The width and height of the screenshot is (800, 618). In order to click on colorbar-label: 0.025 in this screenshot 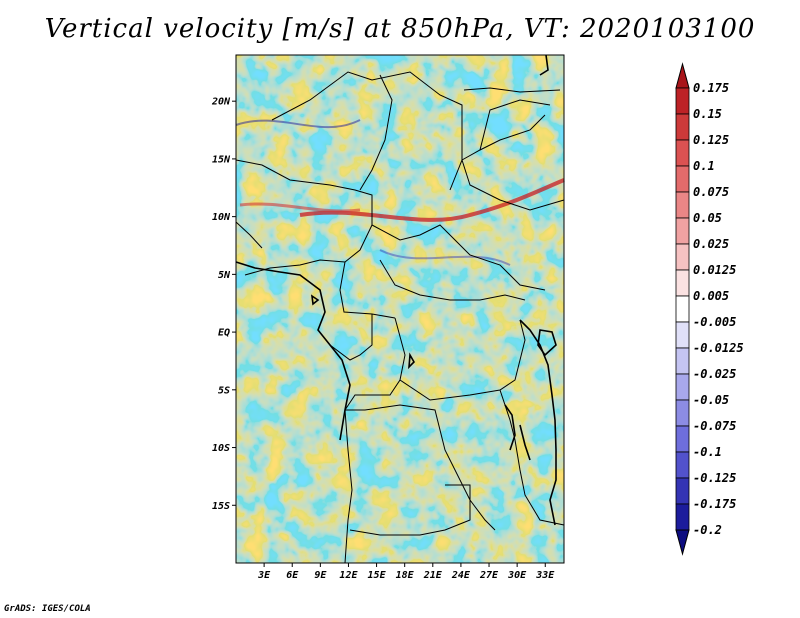, I will do `click(711, 244)`.